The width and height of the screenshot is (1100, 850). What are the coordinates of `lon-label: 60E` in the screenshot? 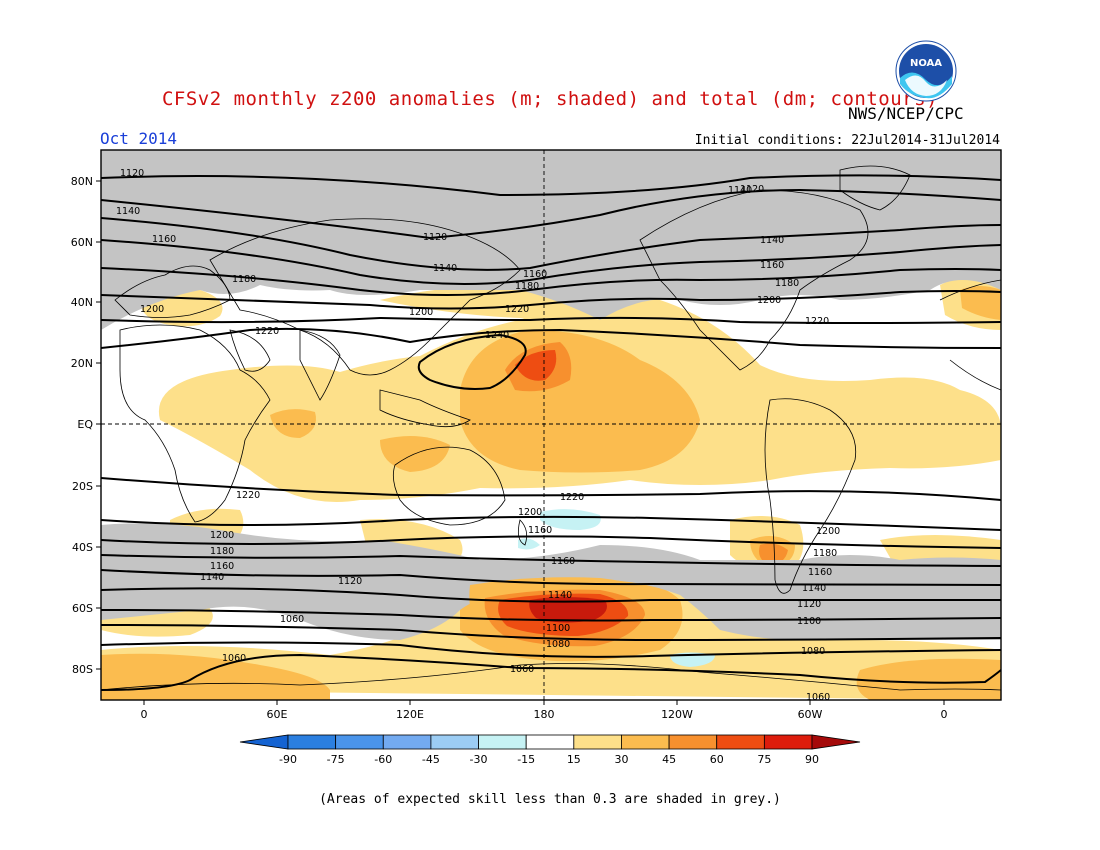 It's located at (277, 714).